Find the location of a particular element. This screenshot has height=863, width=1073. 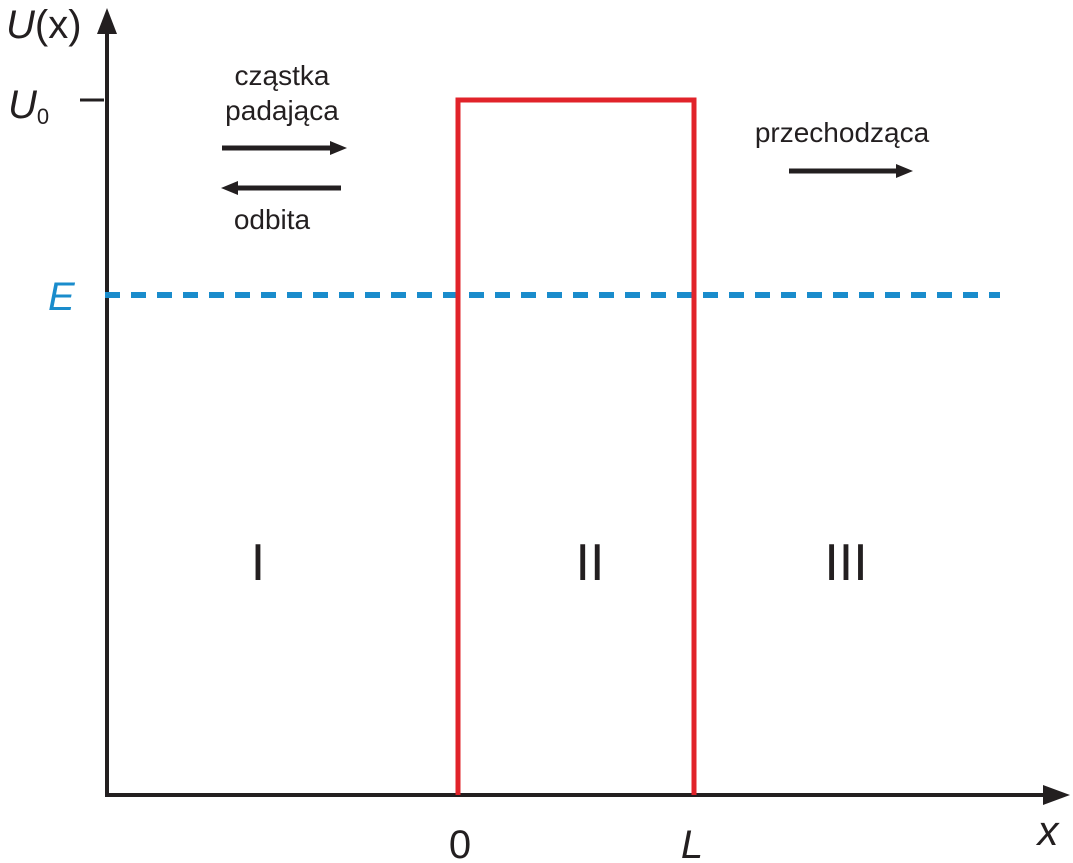

reflected-label: odbita is located at coordinates (272, 219).